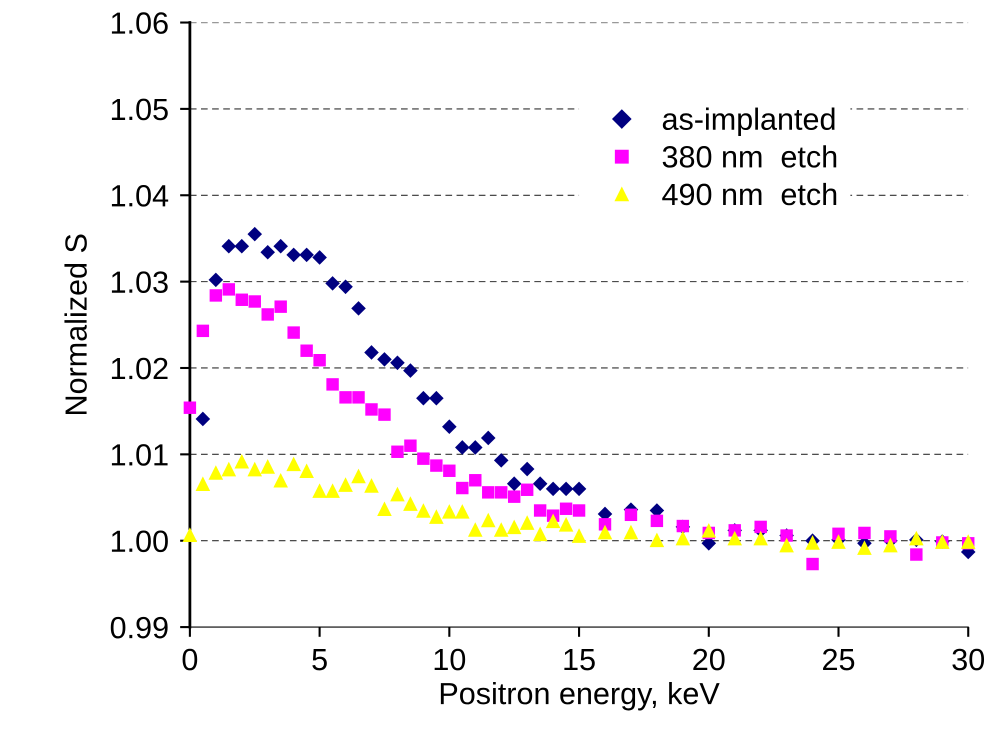  What do you see at coordinates (75, 324) in the screenshot?
I see `y-axis-title: Normalized S` at bounding box center [75, 324].